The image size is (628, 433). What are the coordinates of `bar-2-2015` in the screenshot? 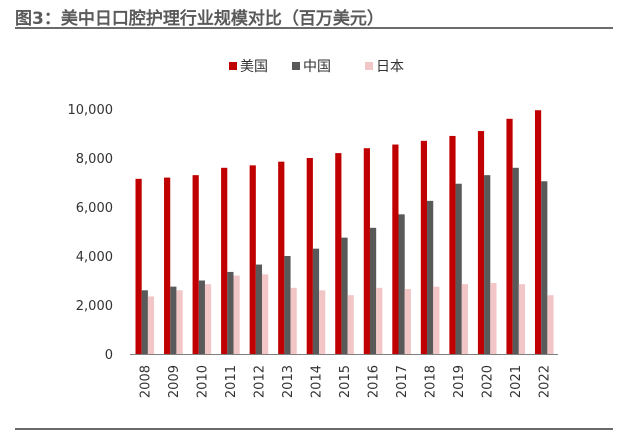 It's located at (350, 324).